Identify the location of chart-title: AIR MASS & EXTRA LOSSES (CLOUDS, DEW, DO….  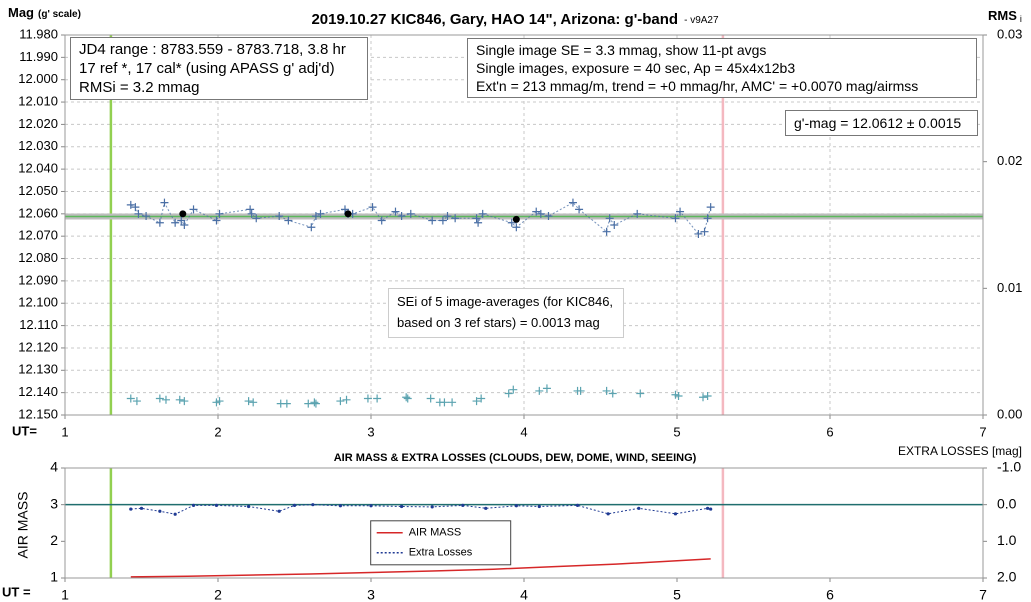
(515, 458).